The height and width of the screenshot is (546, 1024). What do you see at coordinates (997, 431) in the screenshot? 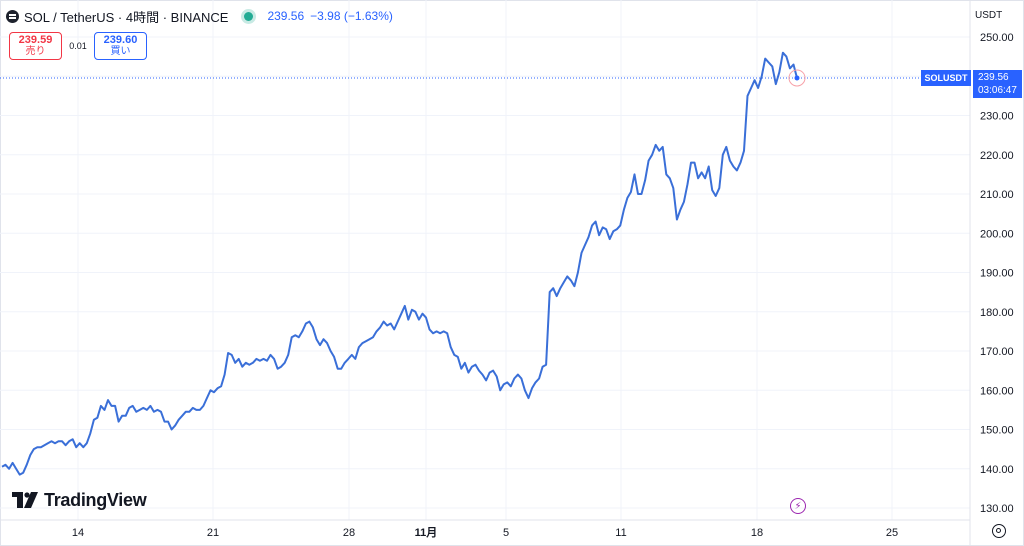
I see `y-tick-label: 150.00` at bounding box center [997, 431].